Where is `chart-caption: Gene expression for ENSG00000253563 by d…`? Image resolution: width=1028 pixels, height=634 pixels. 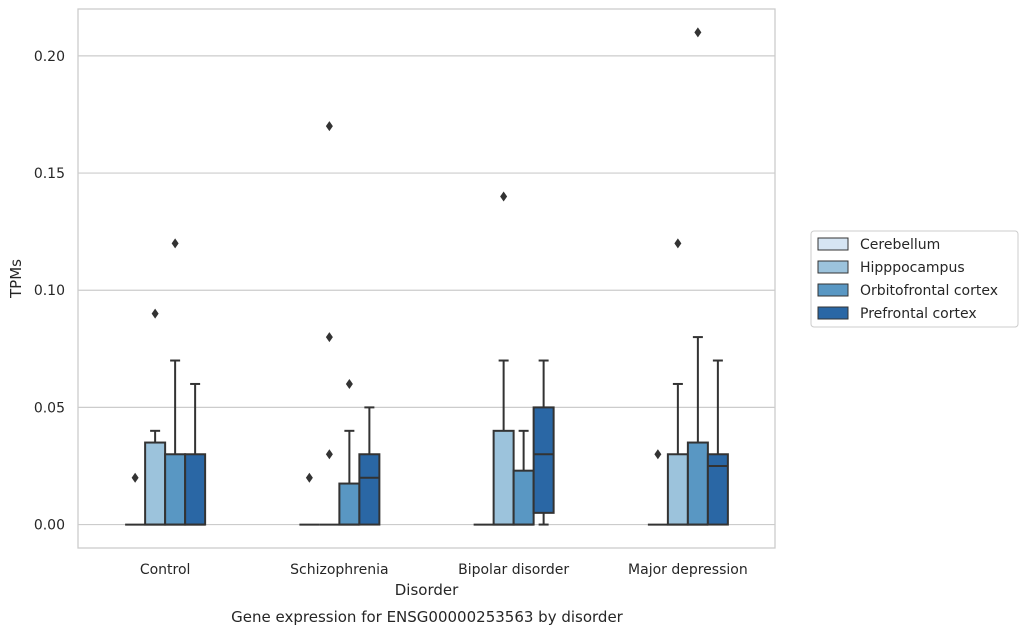 chart-caption: Gene expression for ENSG00000253563 by d… is located at coordinates (427, 617).